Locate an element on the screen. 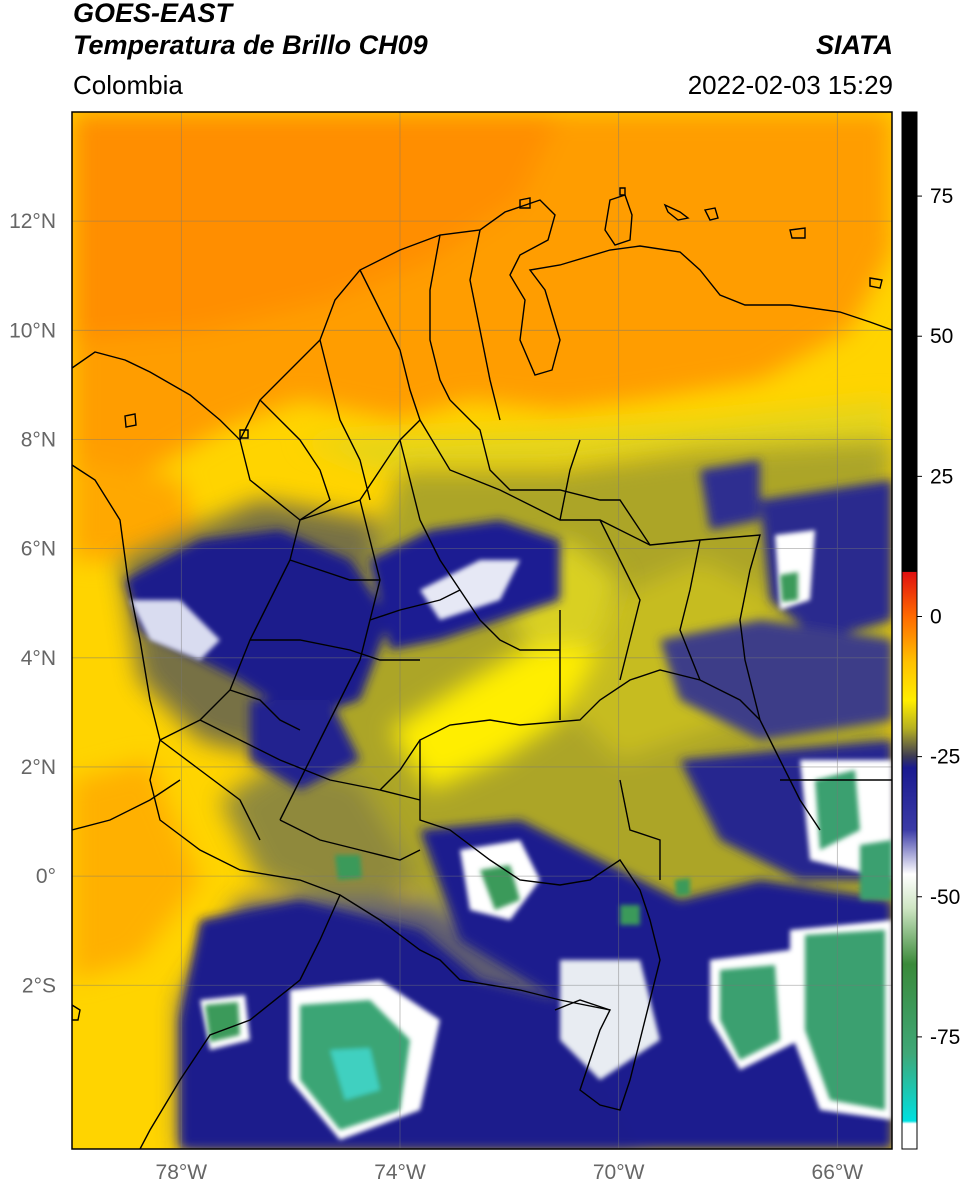 The height and width of the screenshot is (1190, 966). lon-tick-label: 78°W is located at coordinates (182, 1172).